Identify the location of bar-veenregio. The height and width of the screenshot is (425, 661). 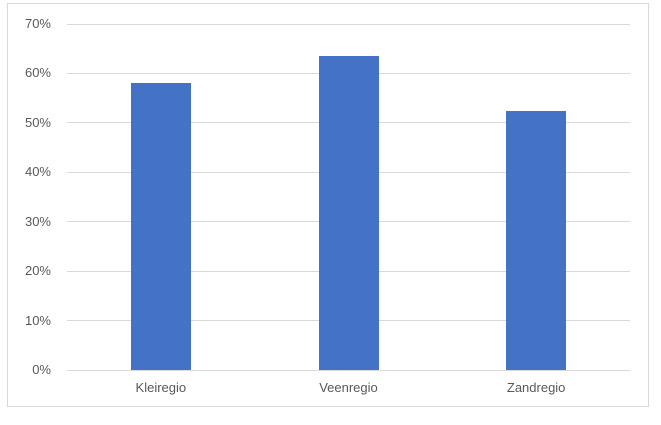
(348, 213).